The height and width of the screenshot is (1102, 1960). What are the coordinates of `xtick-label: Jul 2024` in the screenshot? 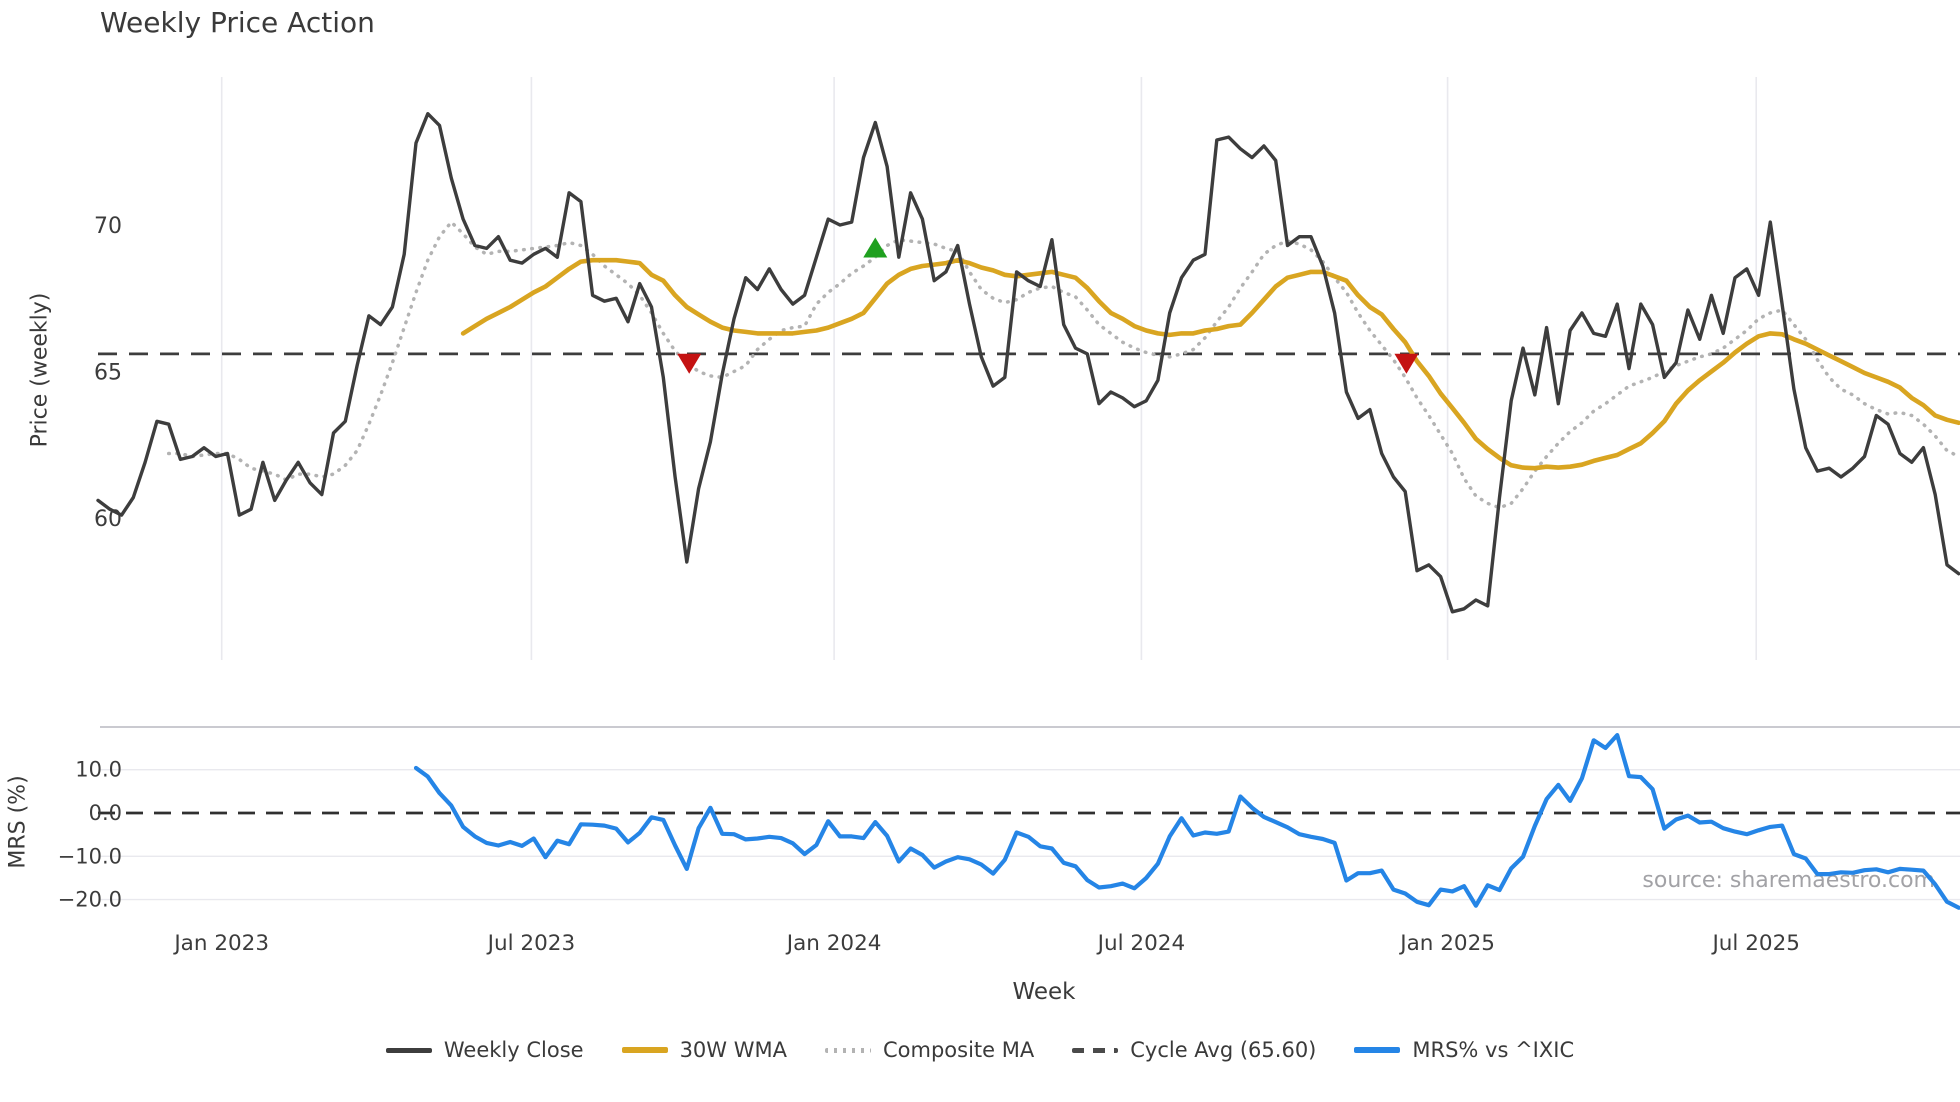 It's located at (1141, 943).